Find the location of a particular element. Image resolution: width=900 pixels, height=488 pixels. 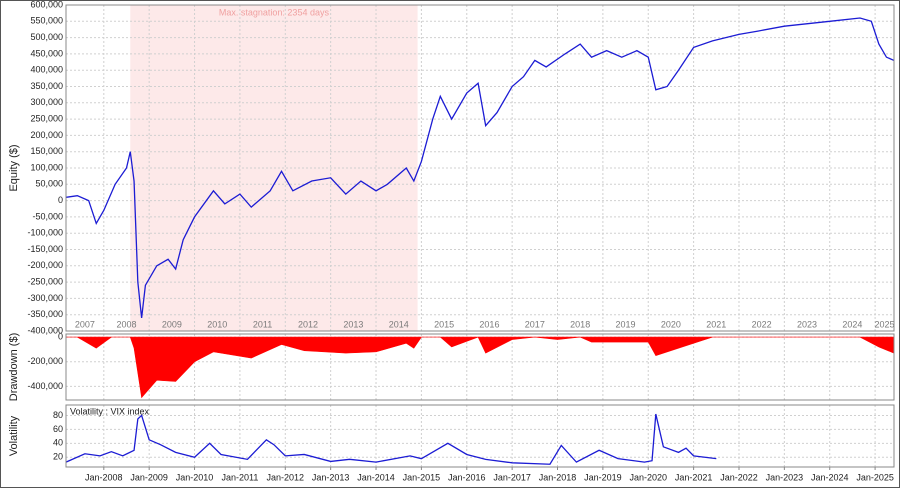

y-tick-label: 200,000 is located at coordinates (46, 135).